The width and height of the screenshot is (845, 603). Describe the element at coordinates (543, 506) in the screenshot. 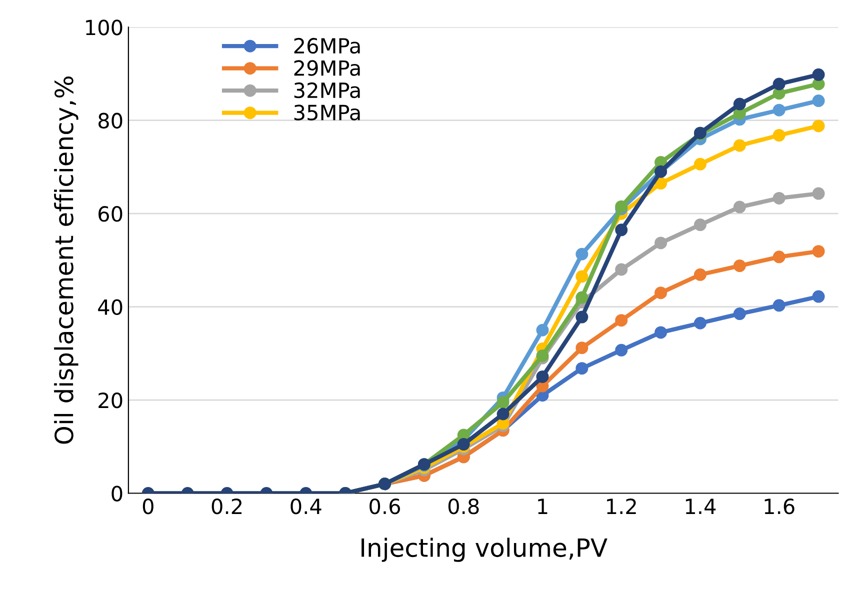

I see `x-tick-label: 1` at that location.